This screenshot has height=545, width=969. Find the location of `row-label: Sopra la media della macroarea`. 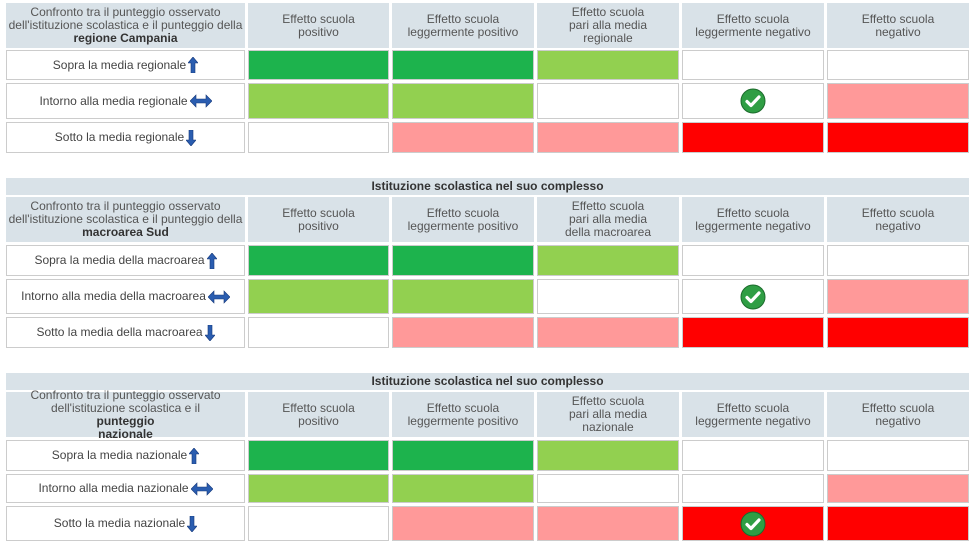

row-label: Sopra la media della macroarea is located at coordinates (125, 260).